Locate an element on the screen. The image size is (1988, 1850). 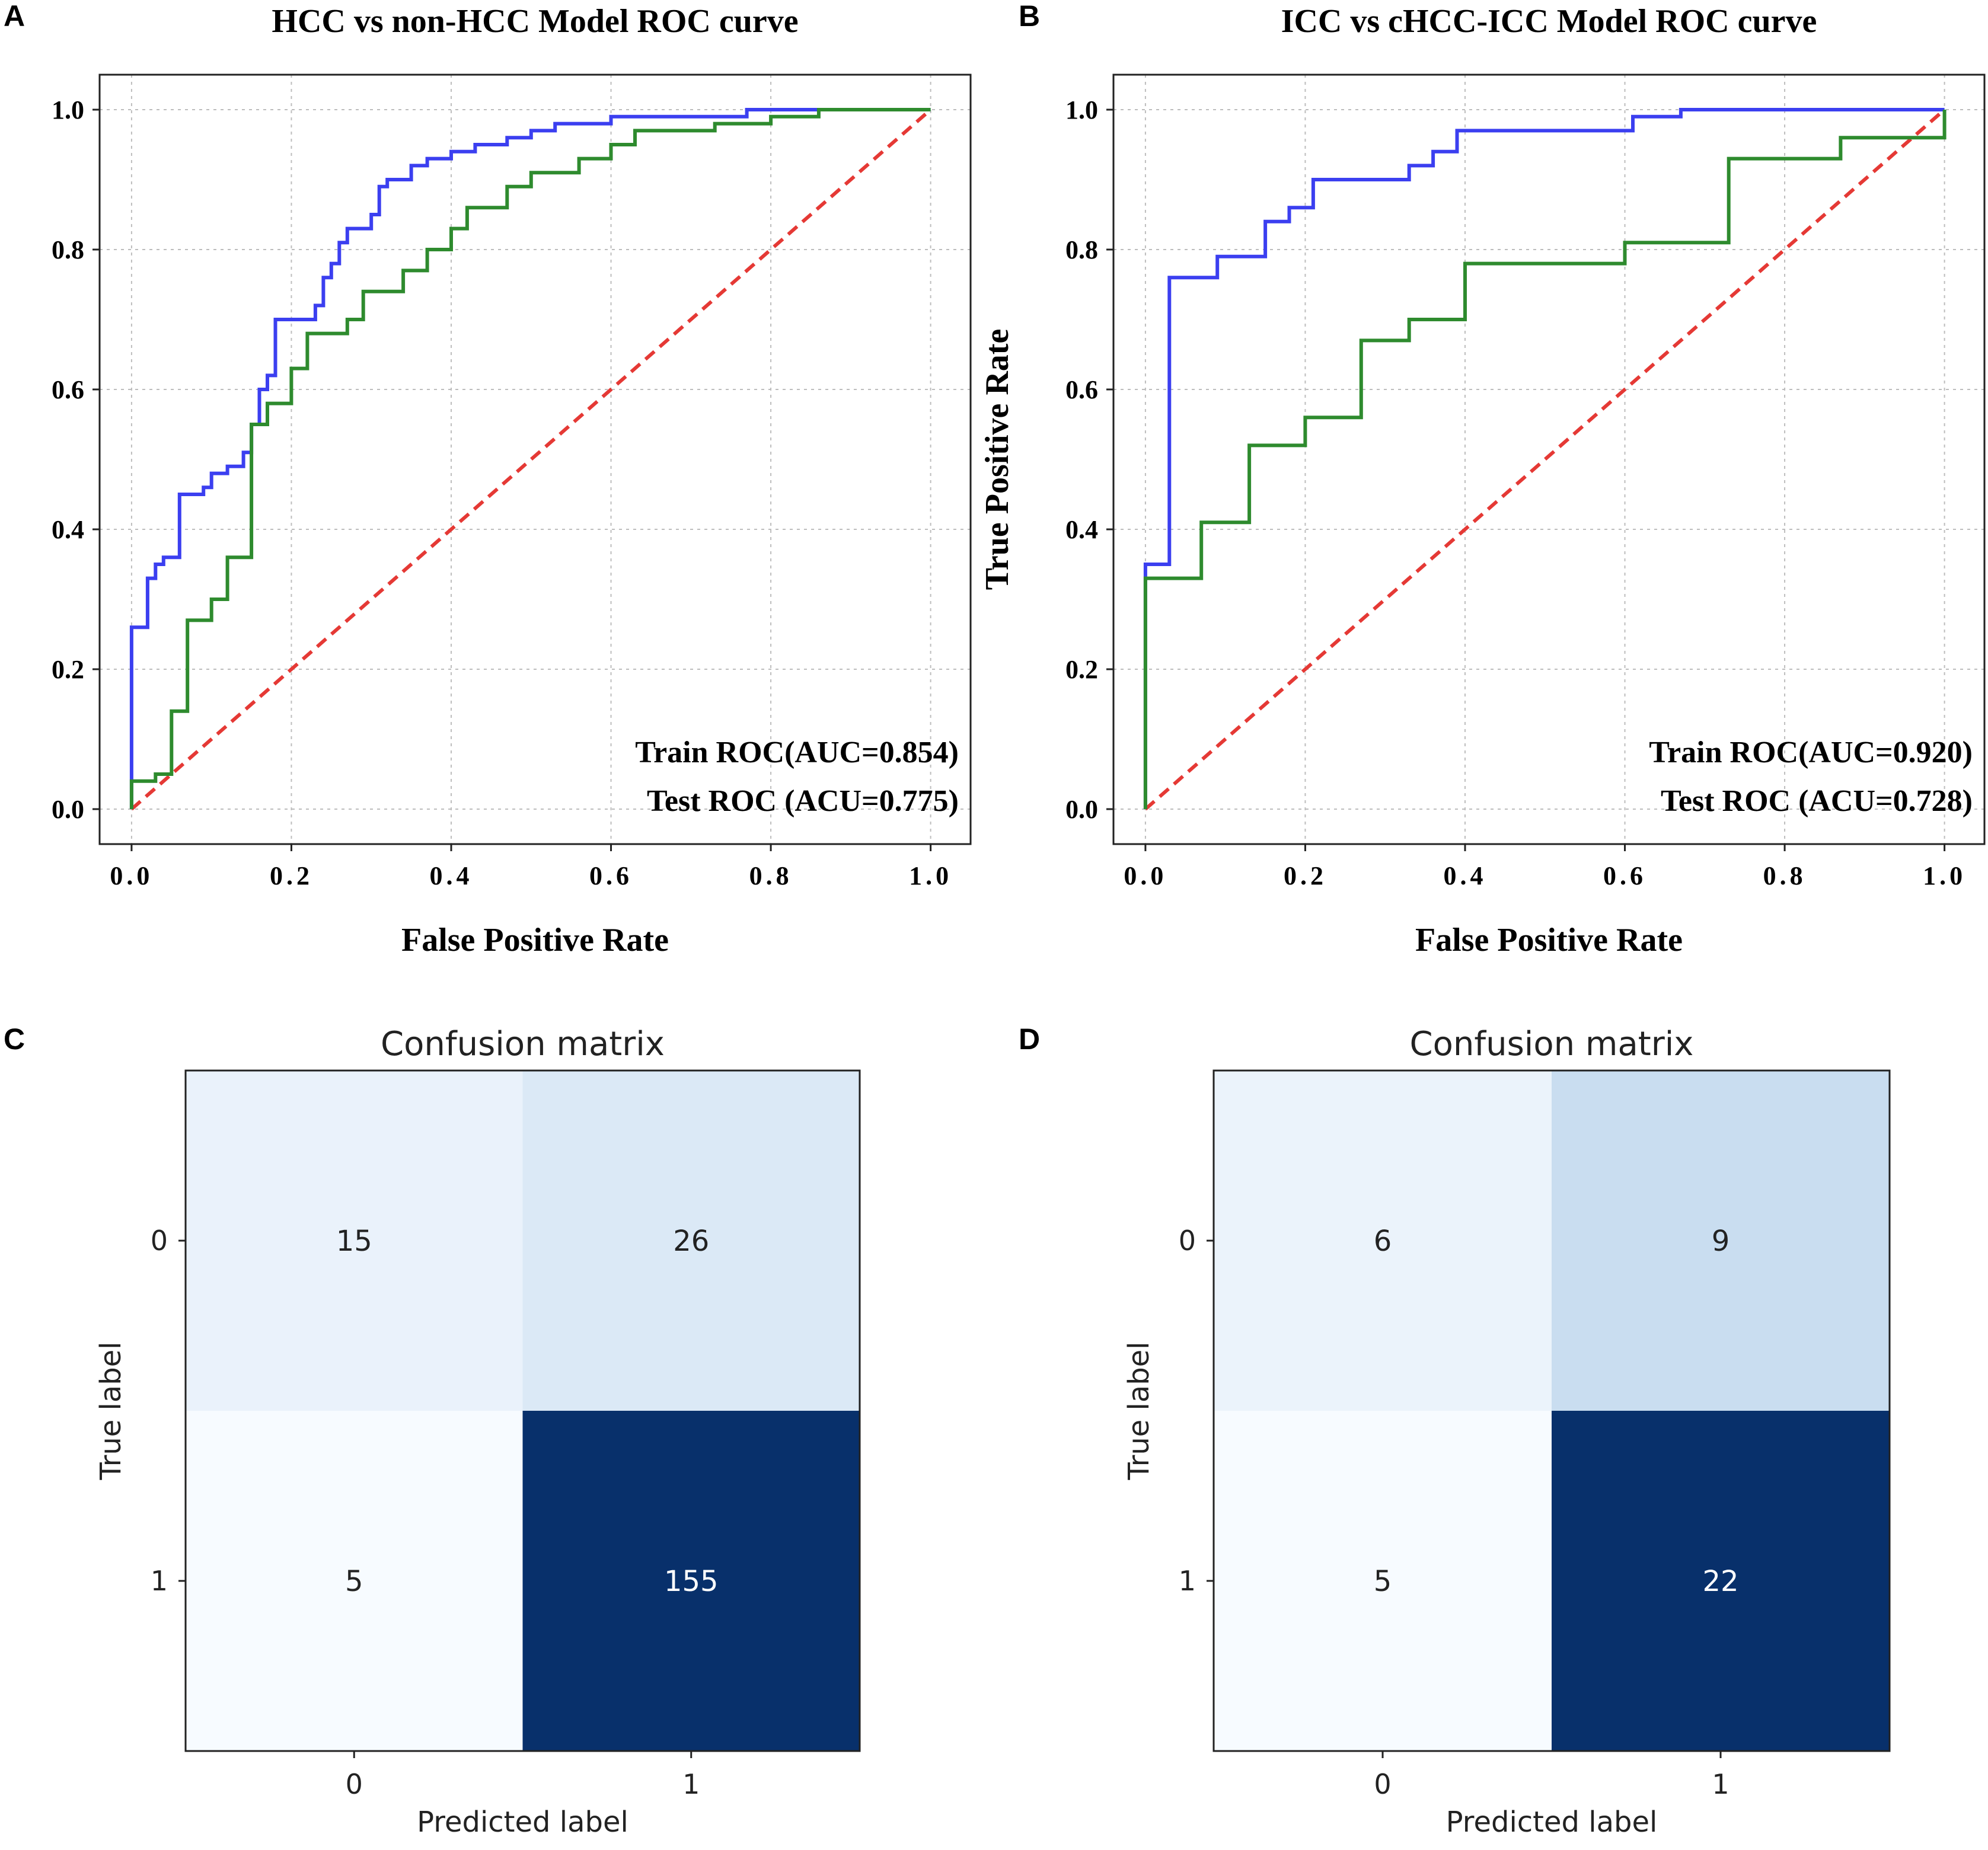
matrix-cell-value: 15 is located at coordinates (354, 1241).